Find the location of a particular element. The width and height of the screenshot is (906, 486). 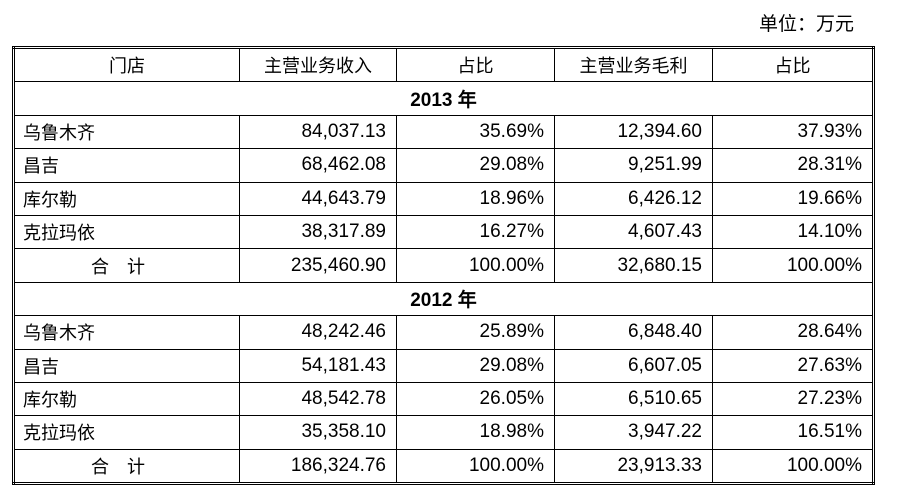

table-row: 库尔勒 48,542.78 26.05% 6,510.65 27.23% is located at coordinates (443, 399).